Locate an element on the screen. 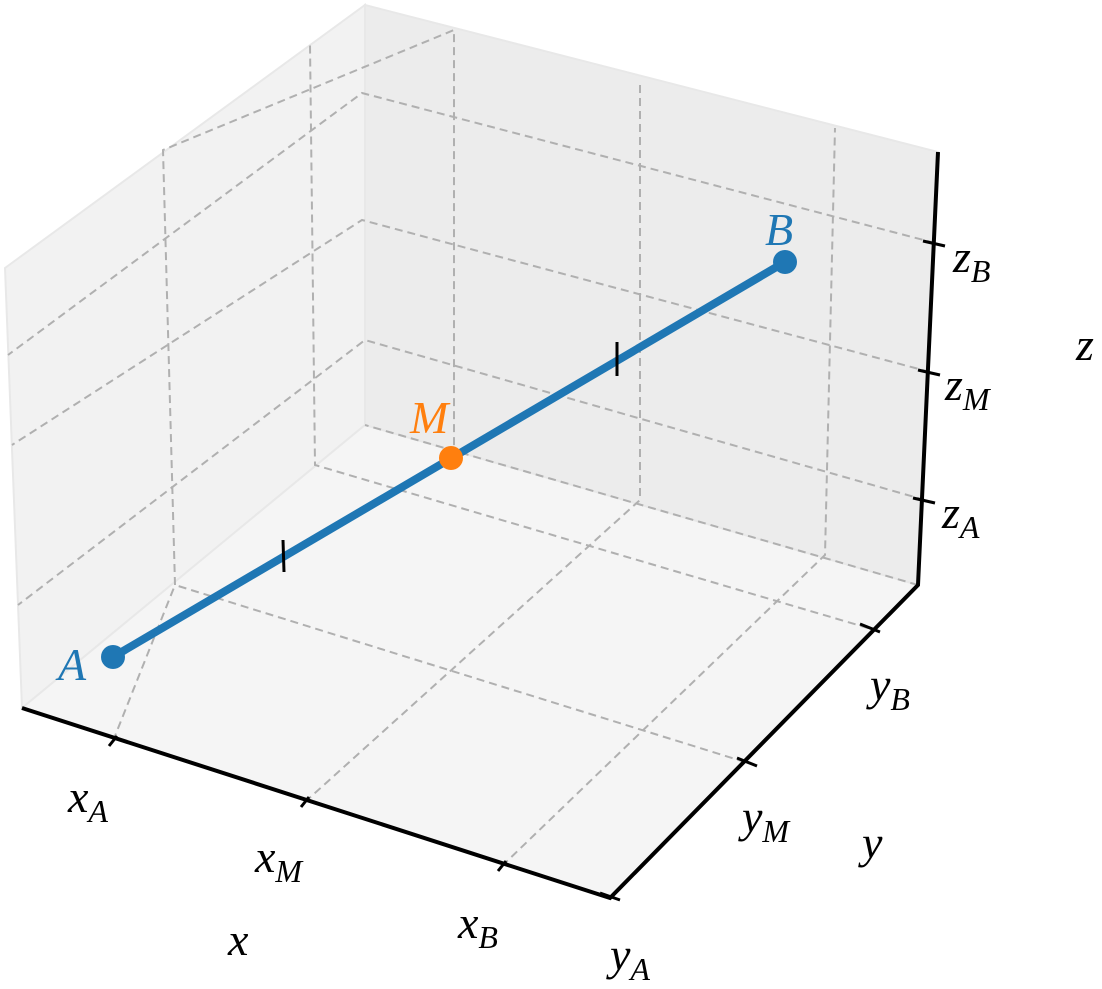  tick-label: yB is located at coordinates (888, 688).